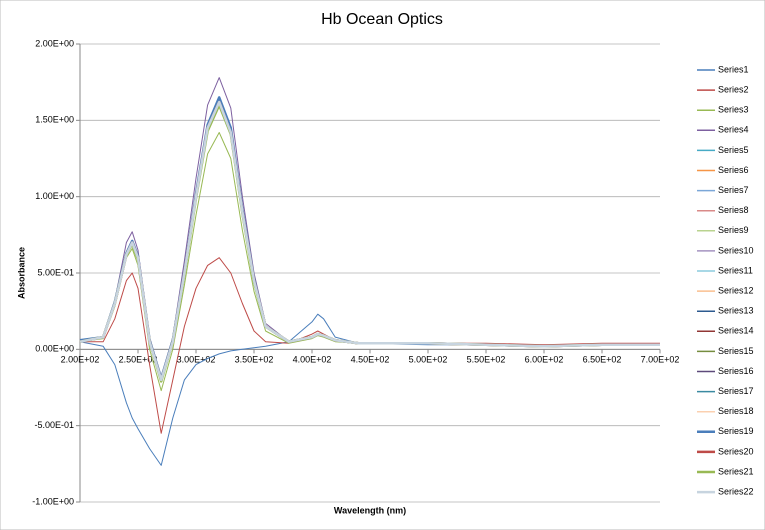 Image resolution: width=765 pixels, height=530 pixels. What do you see at coordinates (736, 491) in the screenshot?
I see `legend-label: Series22` at bounding box center [736, 491].